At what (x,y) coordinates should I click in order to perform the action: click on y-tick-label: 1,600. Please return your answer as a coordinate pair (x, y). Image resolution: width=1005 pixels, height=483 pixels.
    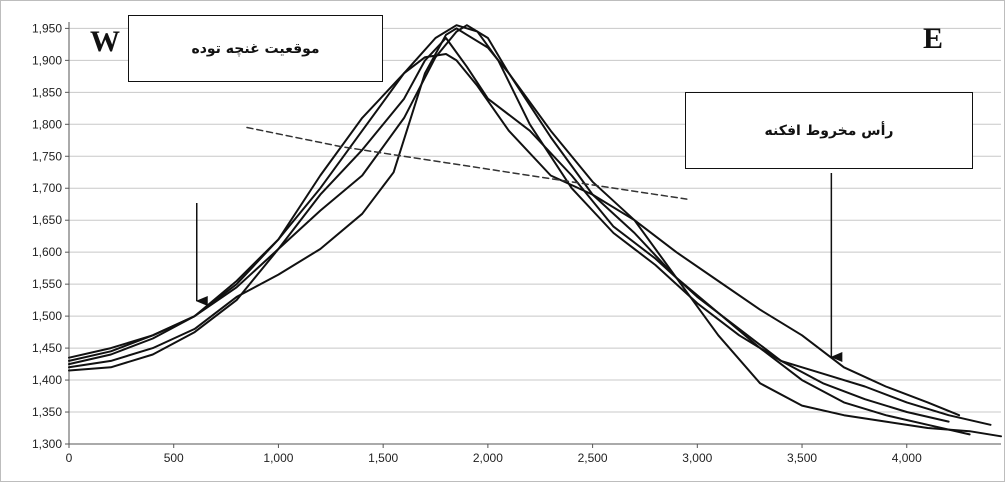
    Looking at the image, I should click on (47, 252).